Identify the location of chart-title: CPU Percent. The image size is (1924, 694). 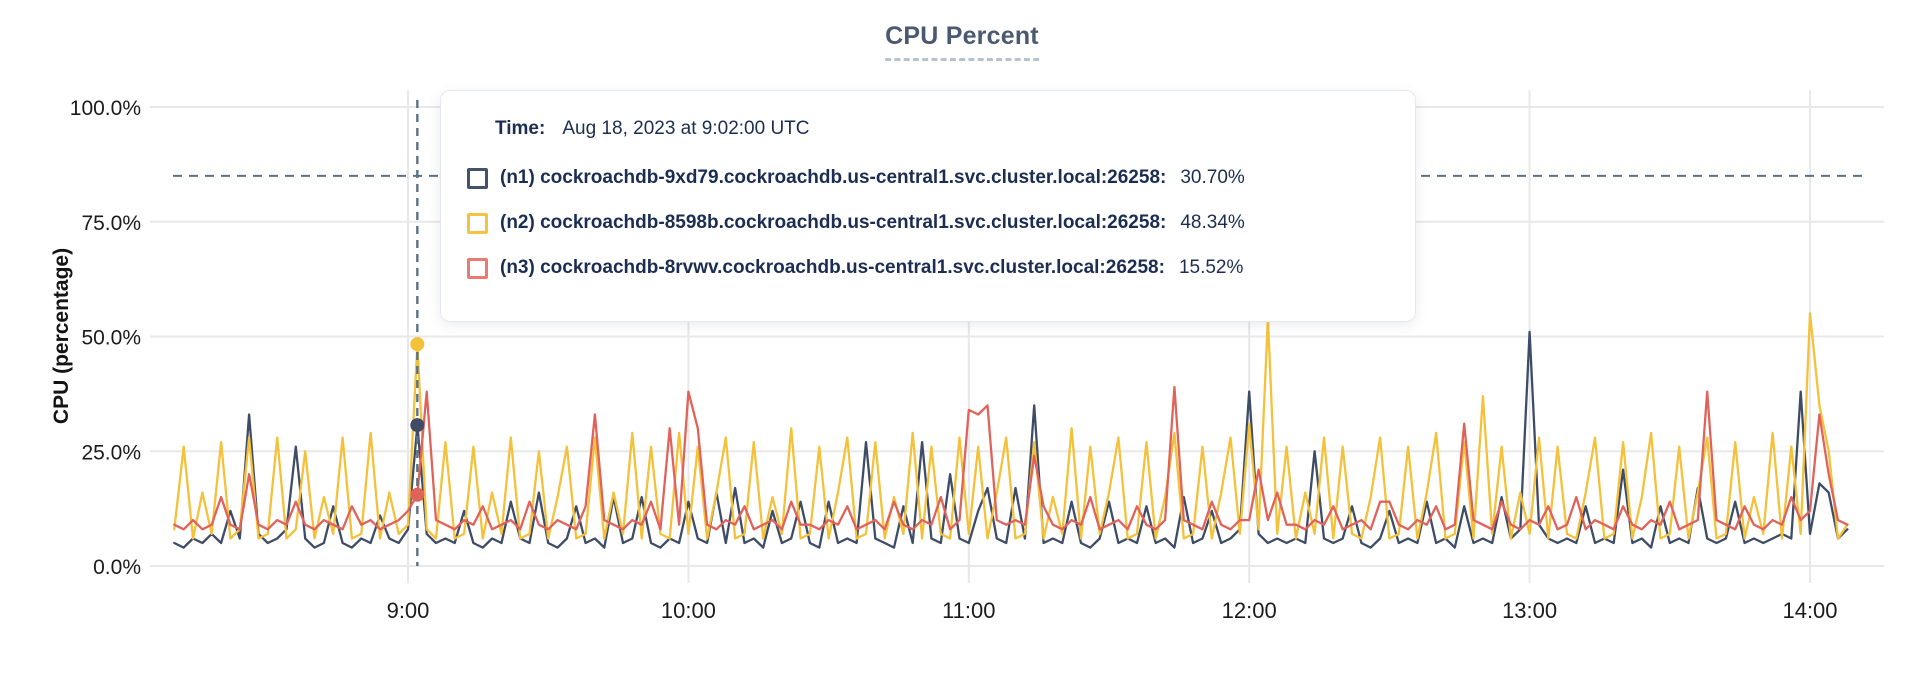
(962, 41).